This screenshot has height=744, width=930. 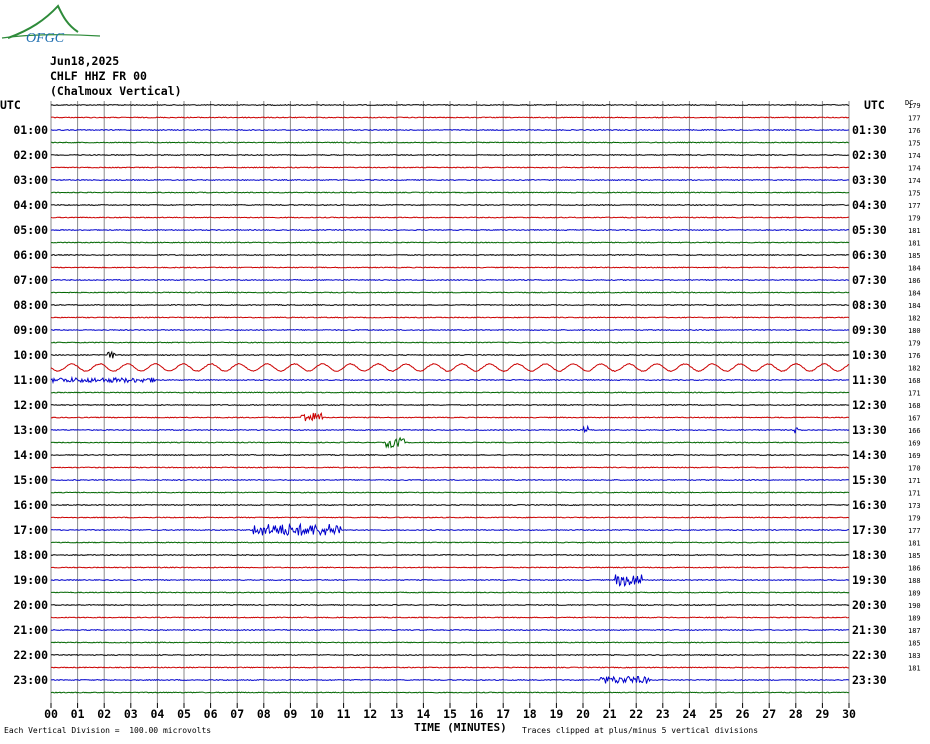 What do you see at coordinates (914, 619) in the screenshot?
I see `dc-value: 189` at bounding box center [914, 619].